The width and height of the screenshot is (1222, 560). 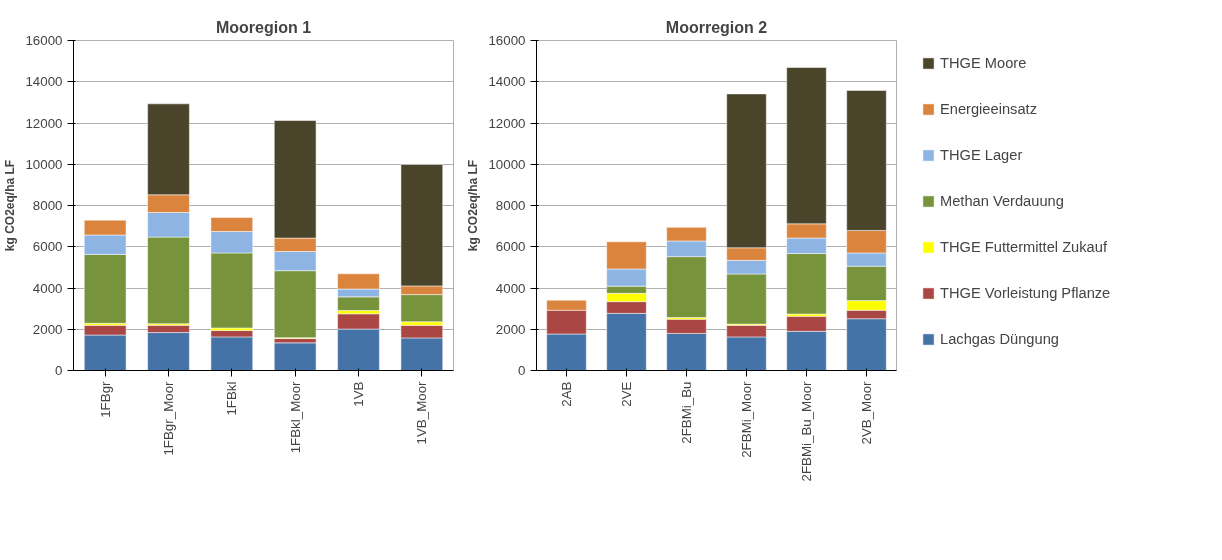 What do you see at coordinates (806, 431) in the screenshot?
I see `x-tick-label: 2FBMi_Bu_Moor` at bounding box center [806, 431].